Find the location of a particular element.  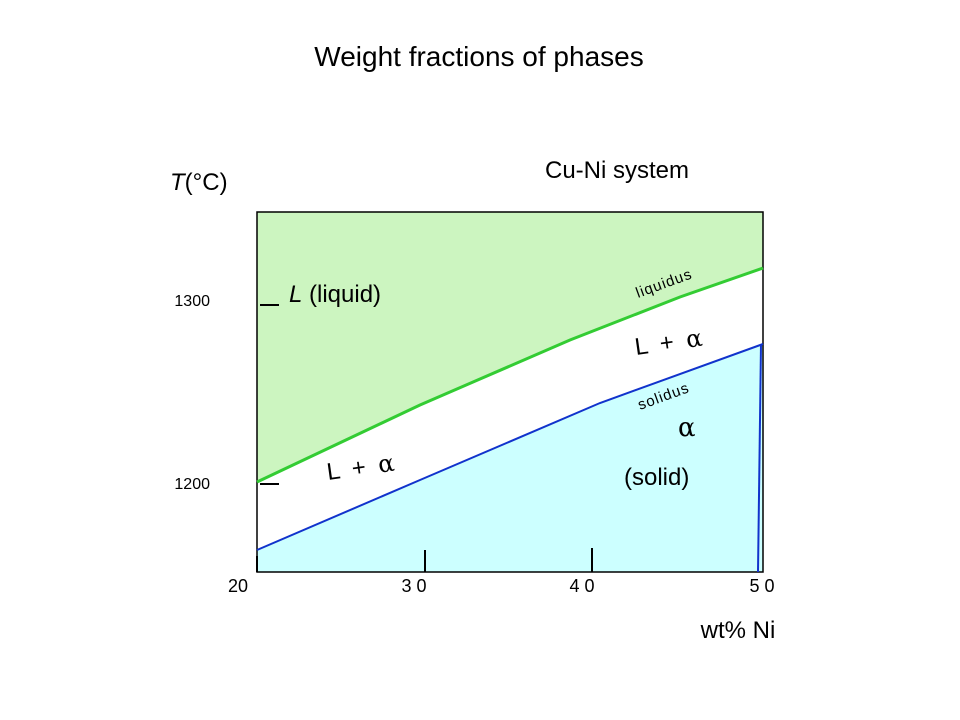

x-tick-label-40: 4 0 is located at coordinates (581, 586).